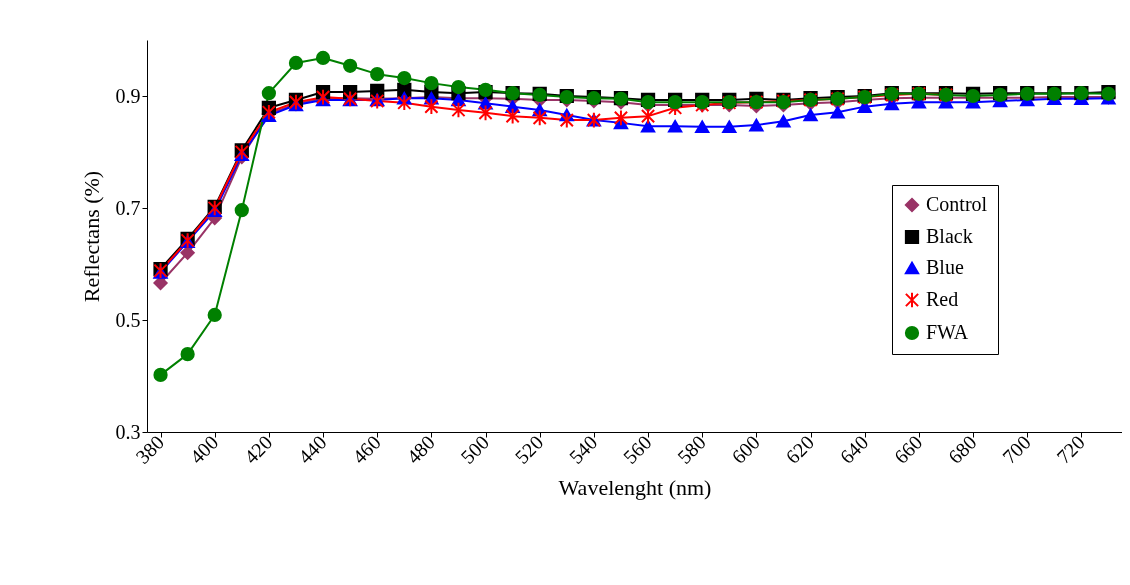  What do you see at coordinates (1070, 449) in the screenshot?
I see `x-tick-label: 720` at bounding box center [1070, 449].